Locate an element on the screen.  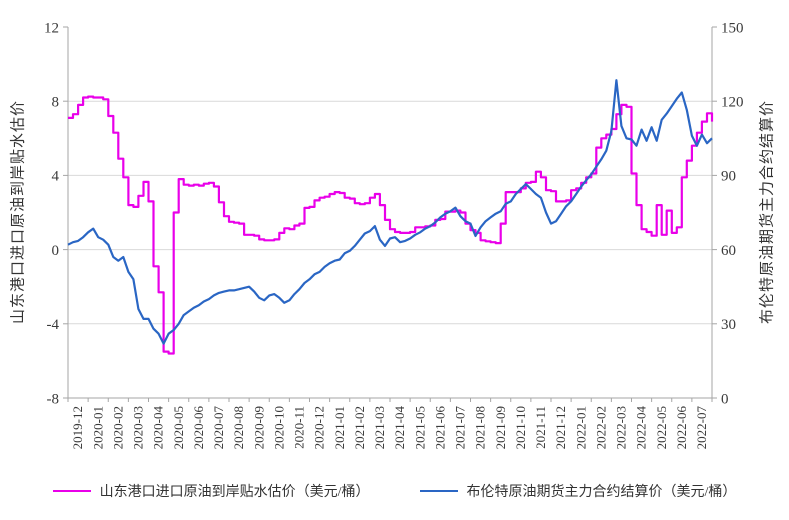
x-axis-tick-label: 2021-12 is located at coordinates (560, 427).